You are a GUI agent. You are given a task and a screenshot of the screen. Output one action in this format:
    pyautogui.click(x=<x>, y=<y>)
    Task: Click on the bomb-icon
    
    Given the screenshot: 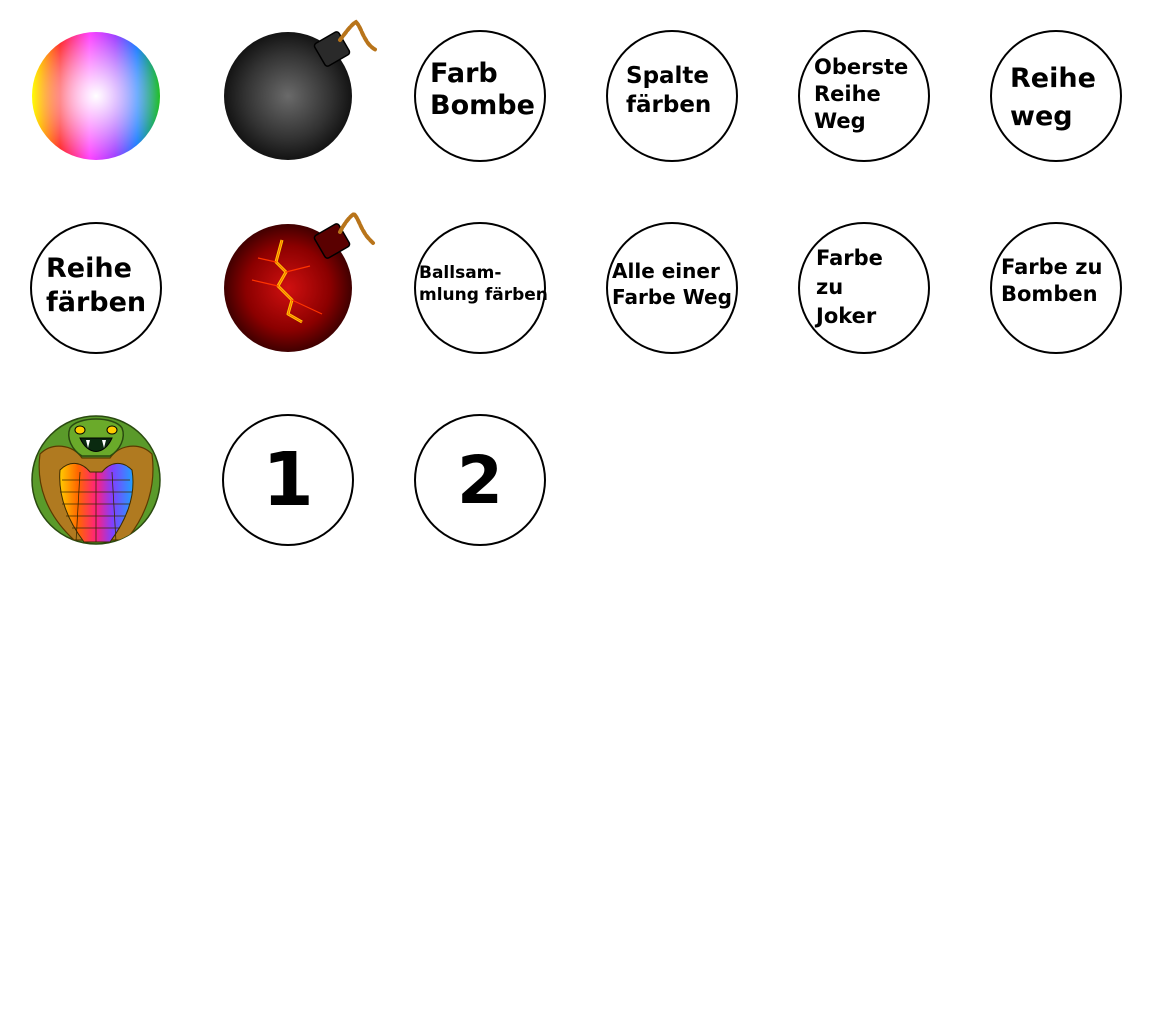 What is the action you would take?
    pyautogui.click(x=301, y=89)
    